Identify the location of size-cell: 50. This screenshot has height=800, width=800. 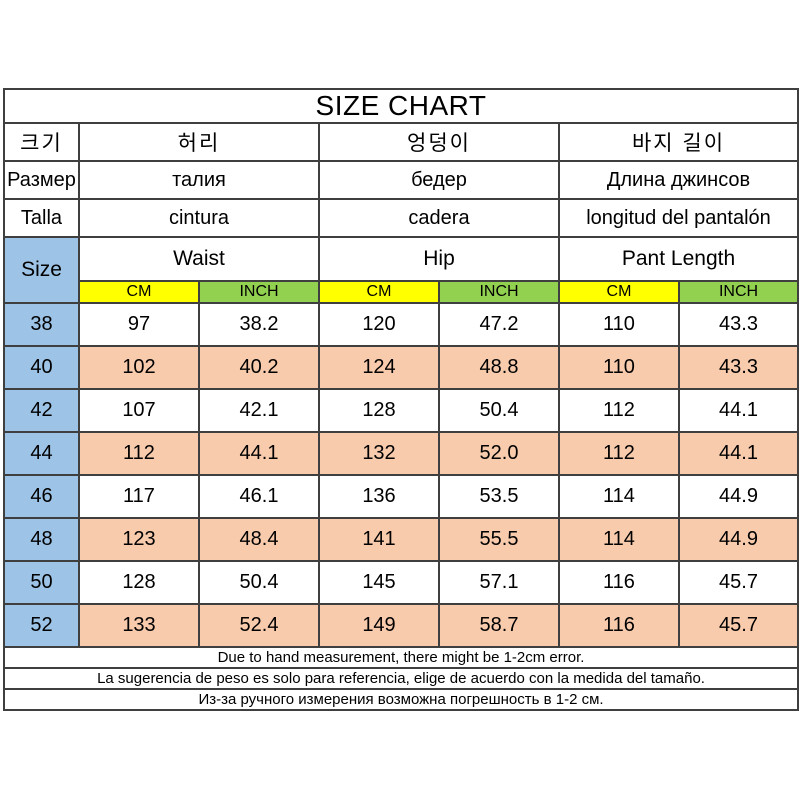
(41, 582).